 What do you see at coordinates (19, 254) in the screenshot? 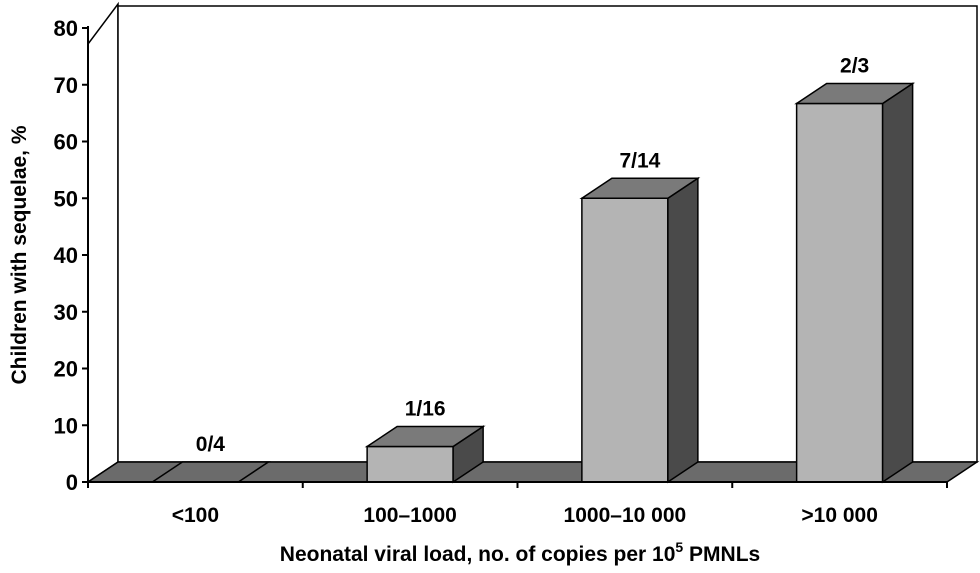
I see `y-axis-title: Children with sequelae, %` at bounding box center [19, 254].